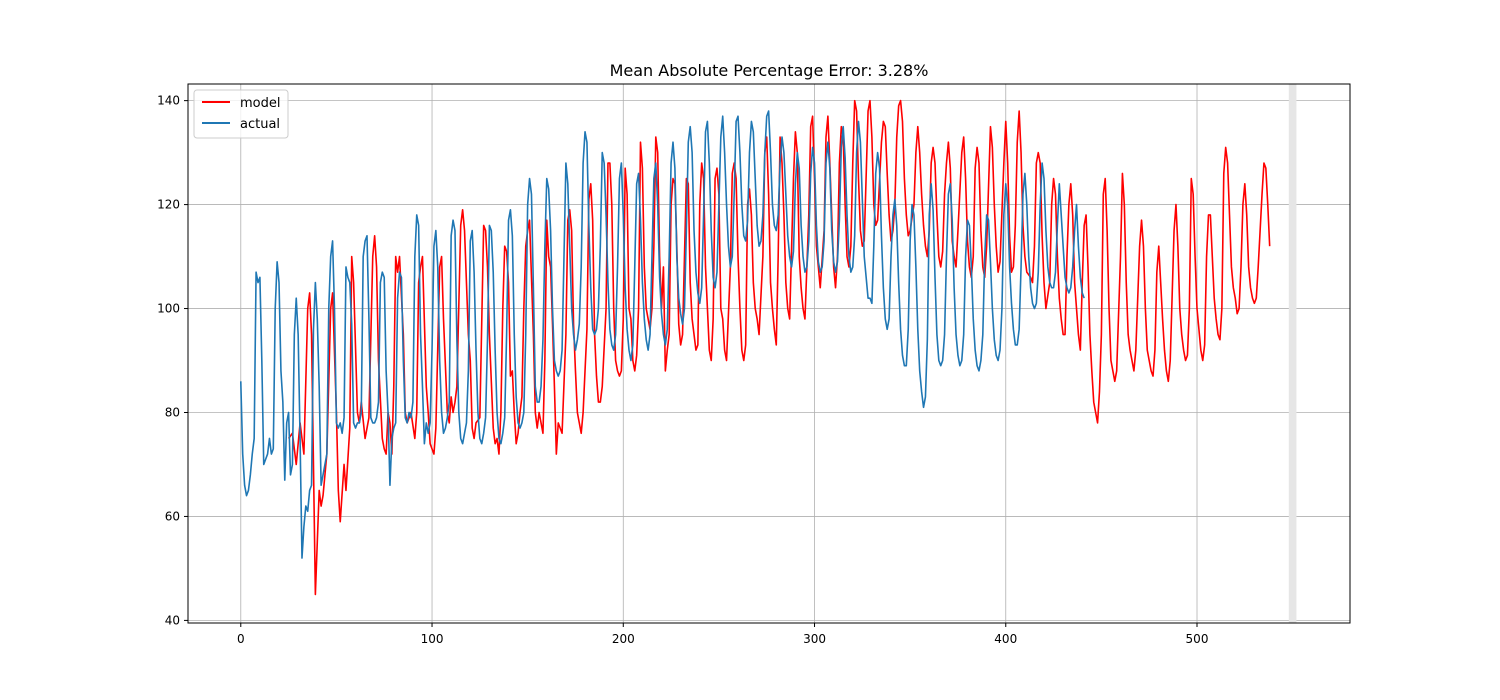 This screenshot has width=1500, height=700. I want to click on x-tick-label-300: 300, so click(814, 639).